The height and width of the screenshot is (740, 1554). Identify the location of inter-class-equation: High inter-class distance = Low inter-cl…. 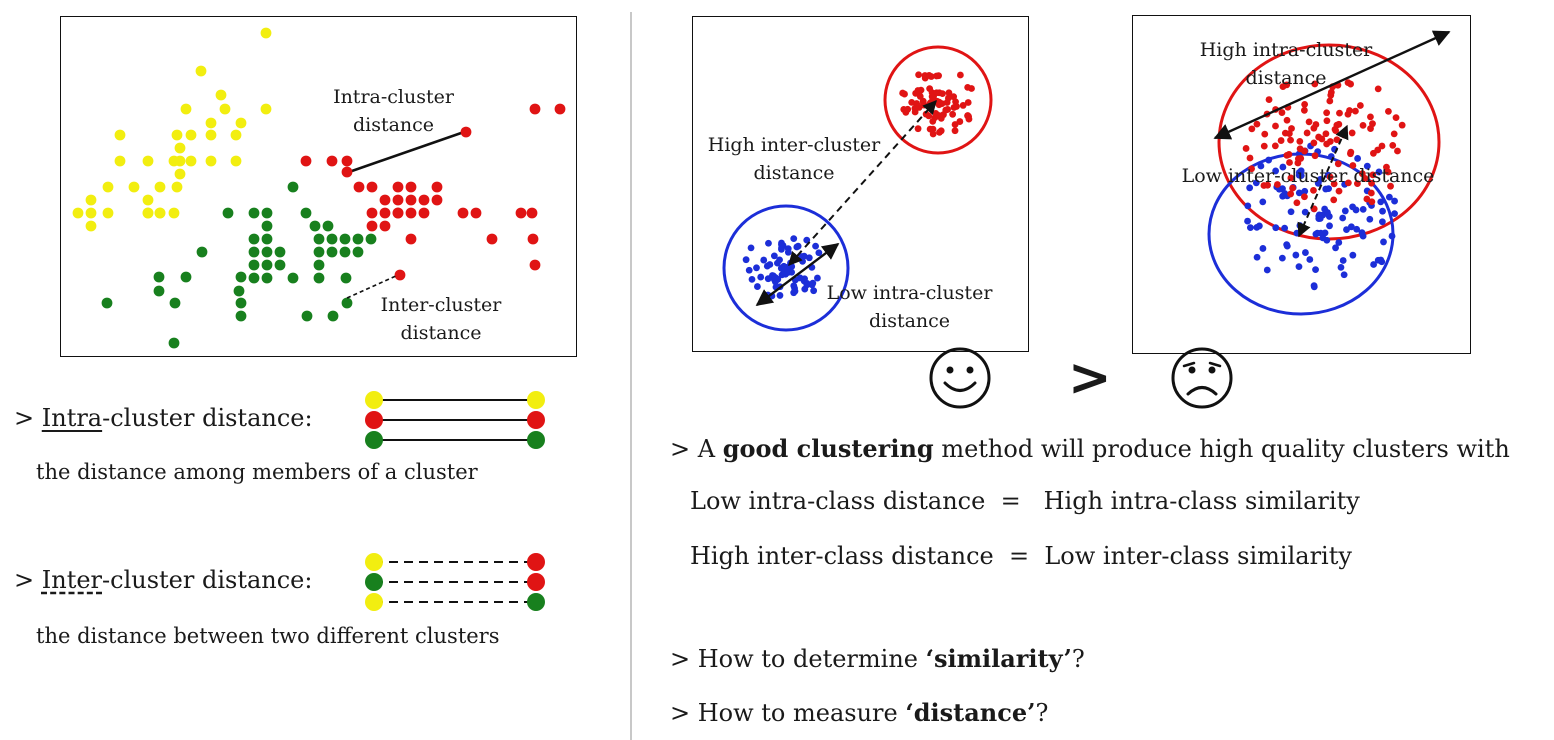
(1021, 556).